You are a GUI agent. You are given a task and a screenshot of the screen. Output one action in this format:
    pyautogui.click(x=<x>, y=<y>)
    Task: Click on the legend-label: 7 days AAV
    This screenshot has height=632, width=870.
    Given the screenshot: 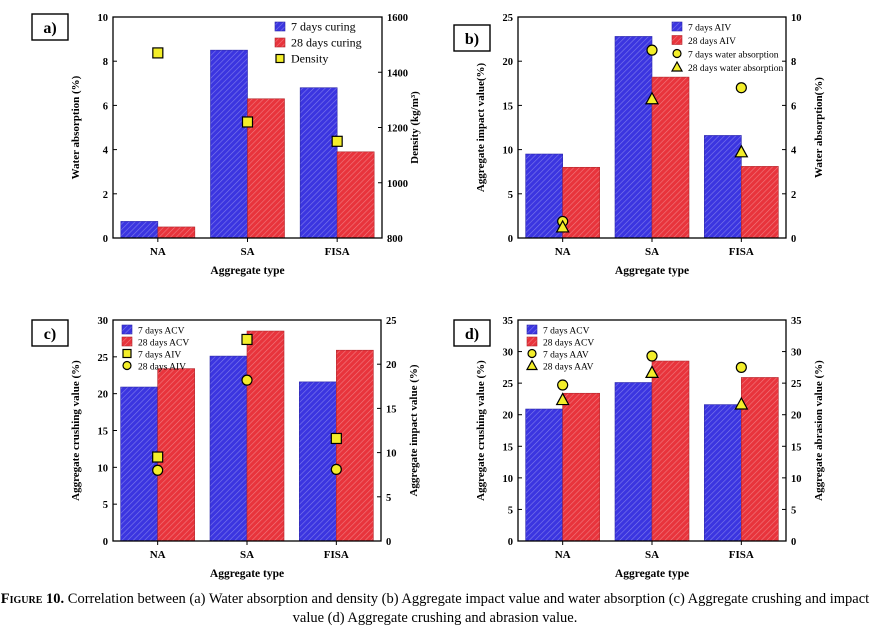 What is the action you would take?
    pyautogui.click(x=566, y=356)
    